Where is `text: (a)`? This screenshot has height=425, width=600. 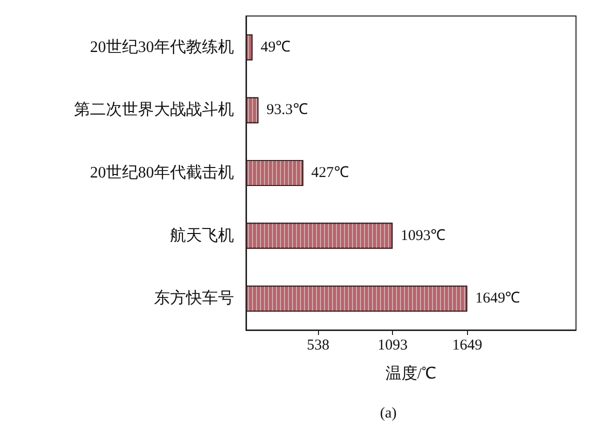 text: (a) is located at coordinates (388, 414).